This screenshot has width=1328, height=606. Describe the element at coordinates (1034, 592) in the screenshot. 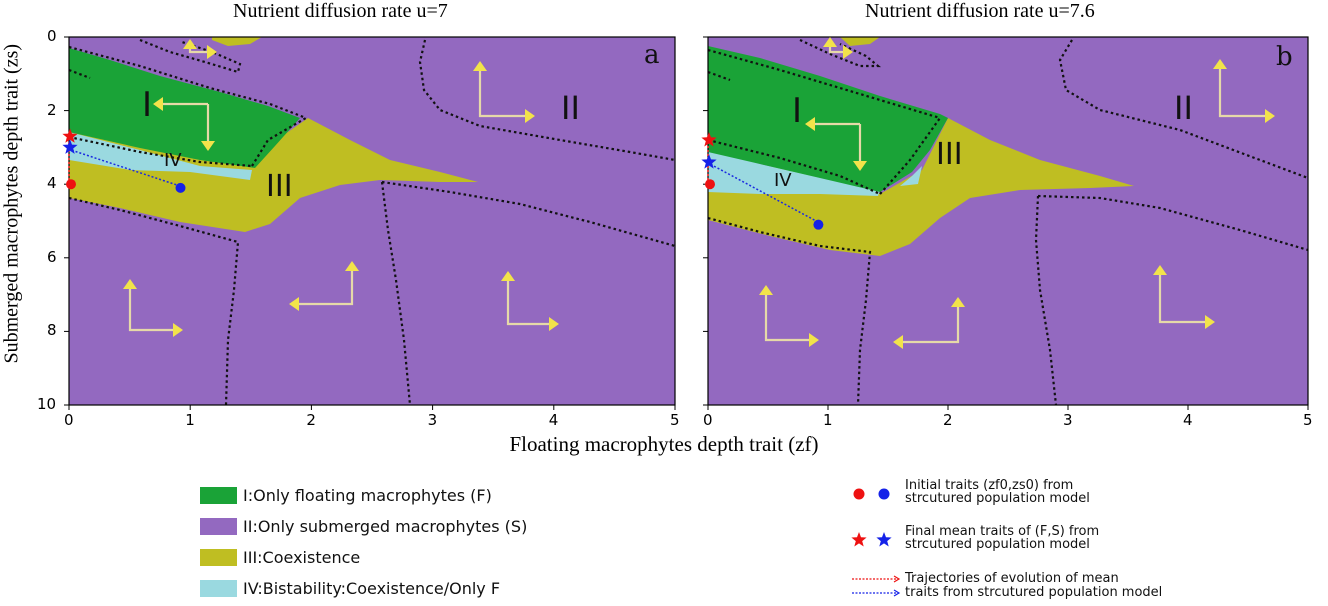

I see `legend-traj-line2: traits from strcutured population model` at that location.